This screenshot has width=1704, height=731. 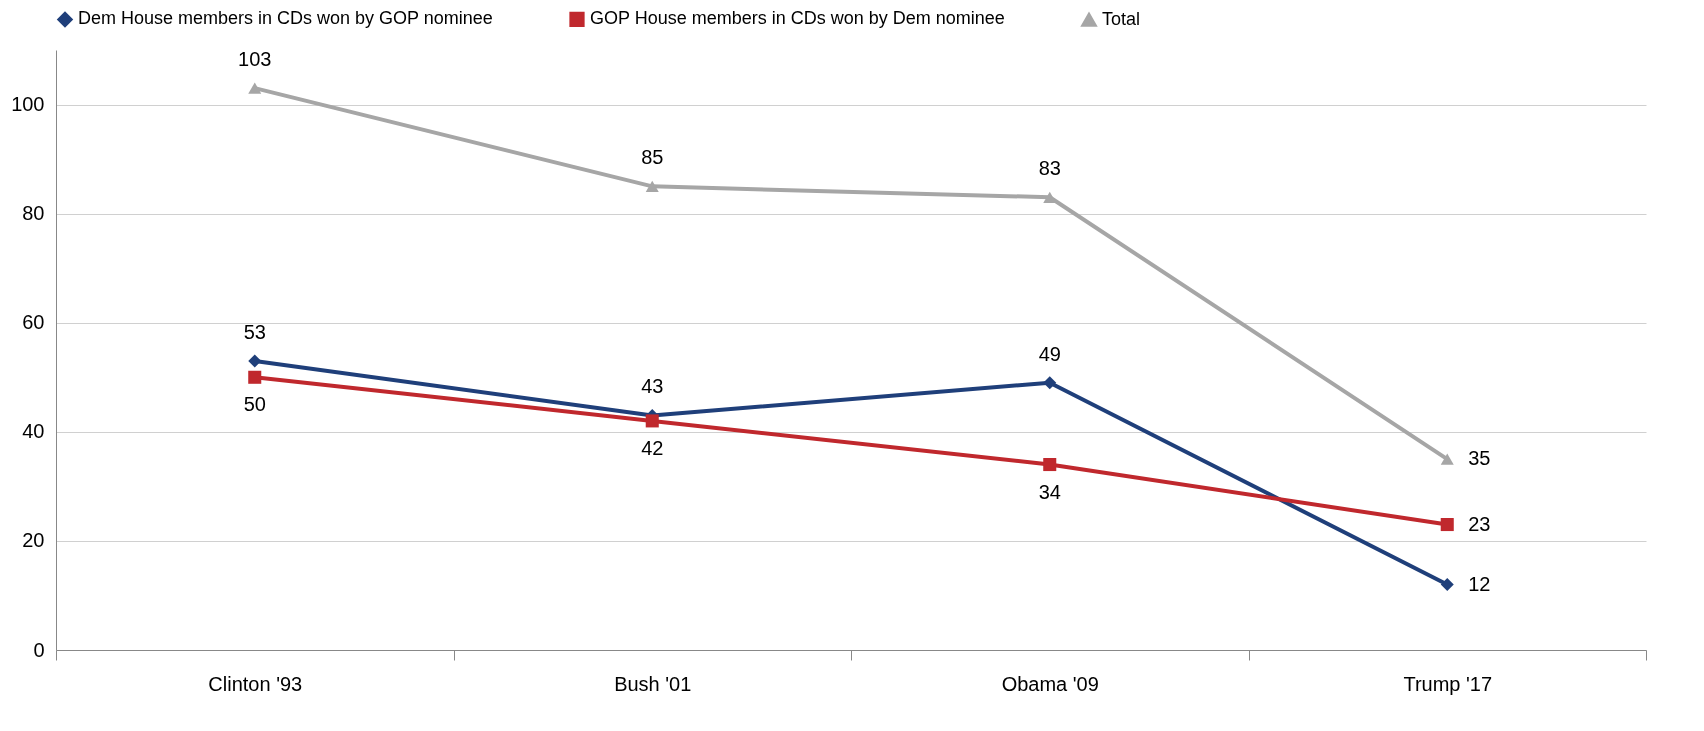 What do you see at coordinates (797, 18) in the screenshot?
I see `legend-label: GOP House members in CDs won by Dem nominee` at bounding box center [797, 18].